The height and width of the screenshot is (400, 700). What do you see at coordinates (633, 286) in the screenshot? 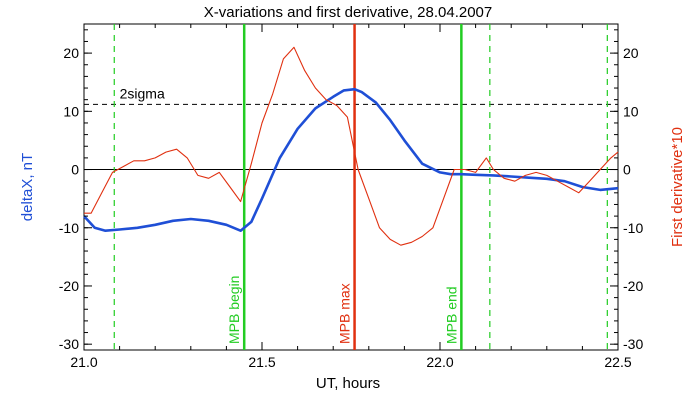
I see `right-y-tick-label: -20` at bounding box center [633, 286].